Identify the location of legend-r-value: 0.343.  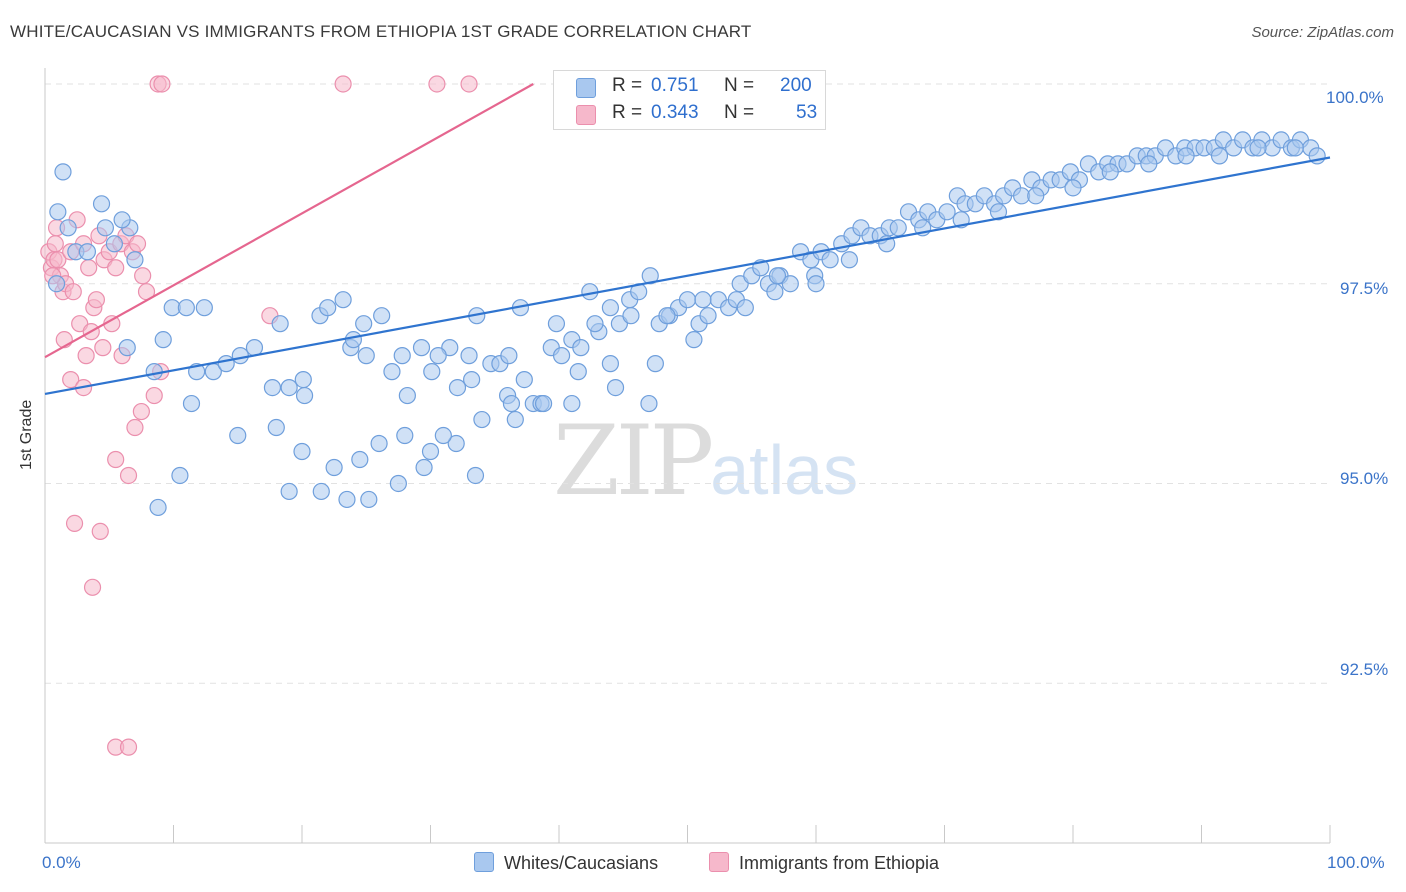
(675, 112).